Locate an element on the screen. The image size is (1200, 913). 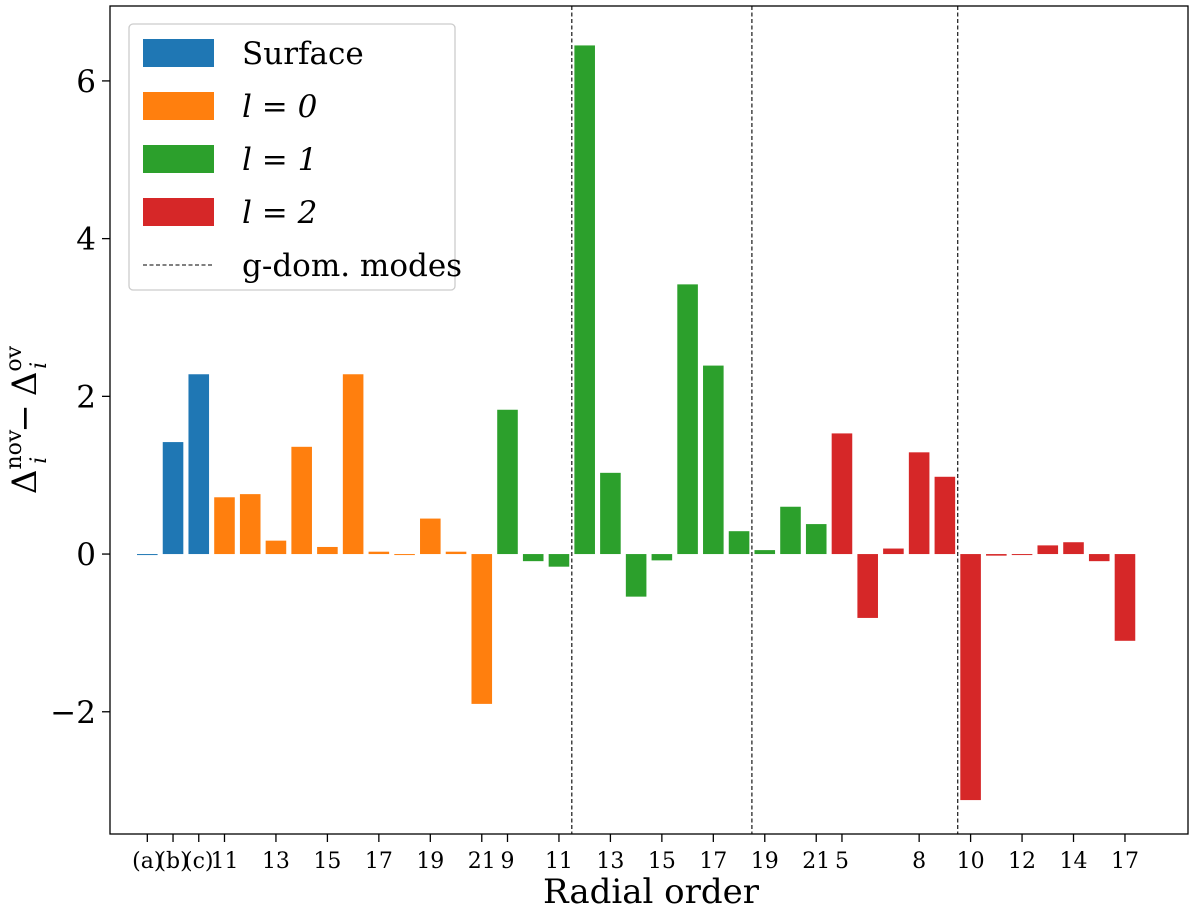
x-tick-label: 8 is located at coordinates (919, 861).